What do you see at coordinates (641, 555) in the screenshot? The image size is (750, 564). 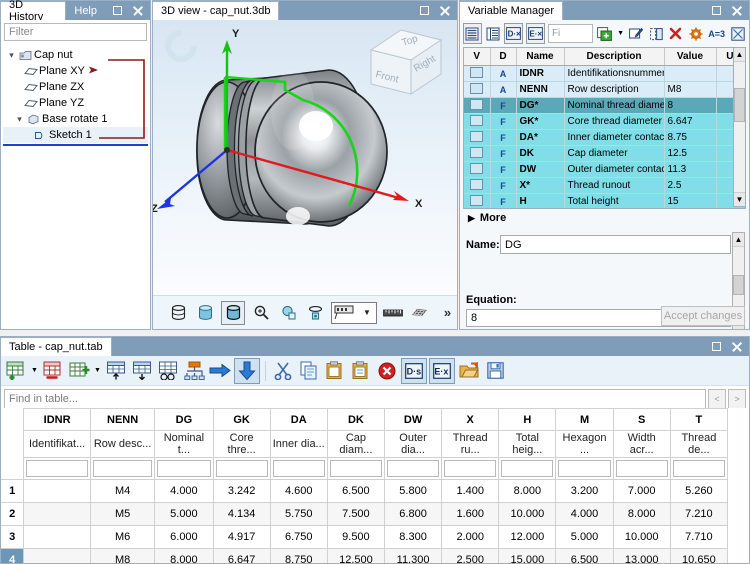 I see `cell-s: 13.000` at bounding box center [641, 555].